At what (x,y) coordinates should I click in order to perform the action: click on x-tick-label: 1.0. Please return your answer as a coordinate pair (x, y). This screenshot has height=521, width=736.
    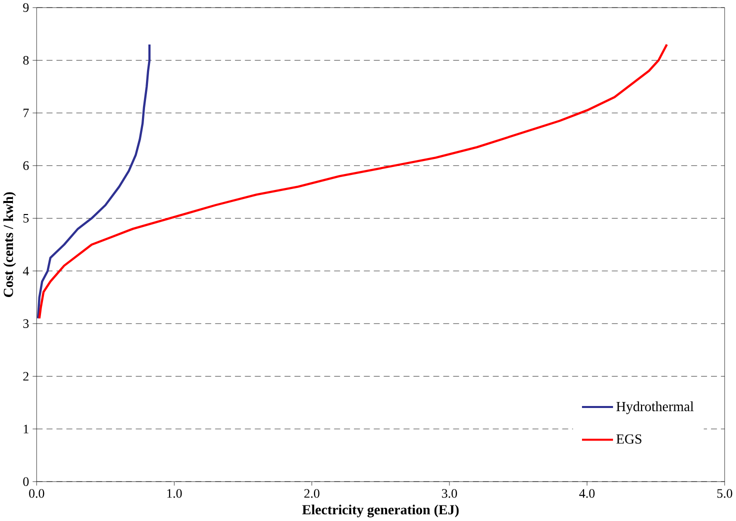
    Looking at the image, I should click on (174, 493).